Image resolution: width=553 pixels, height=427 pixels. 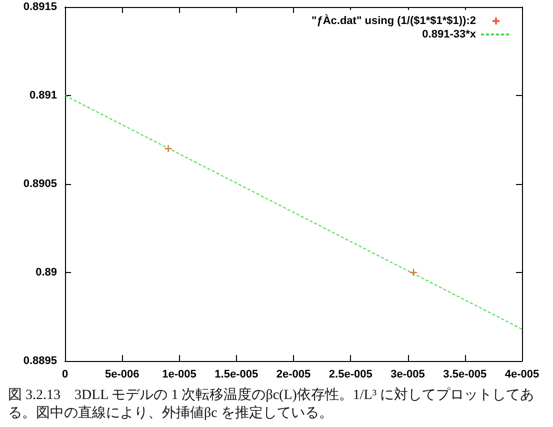 What do you see at coordinates (394, 20) in the screenshot?
I see `legend-label: "ƒÀc.dat" using (1/($1*$1*$1)):2` at bounding box center [394, 20].